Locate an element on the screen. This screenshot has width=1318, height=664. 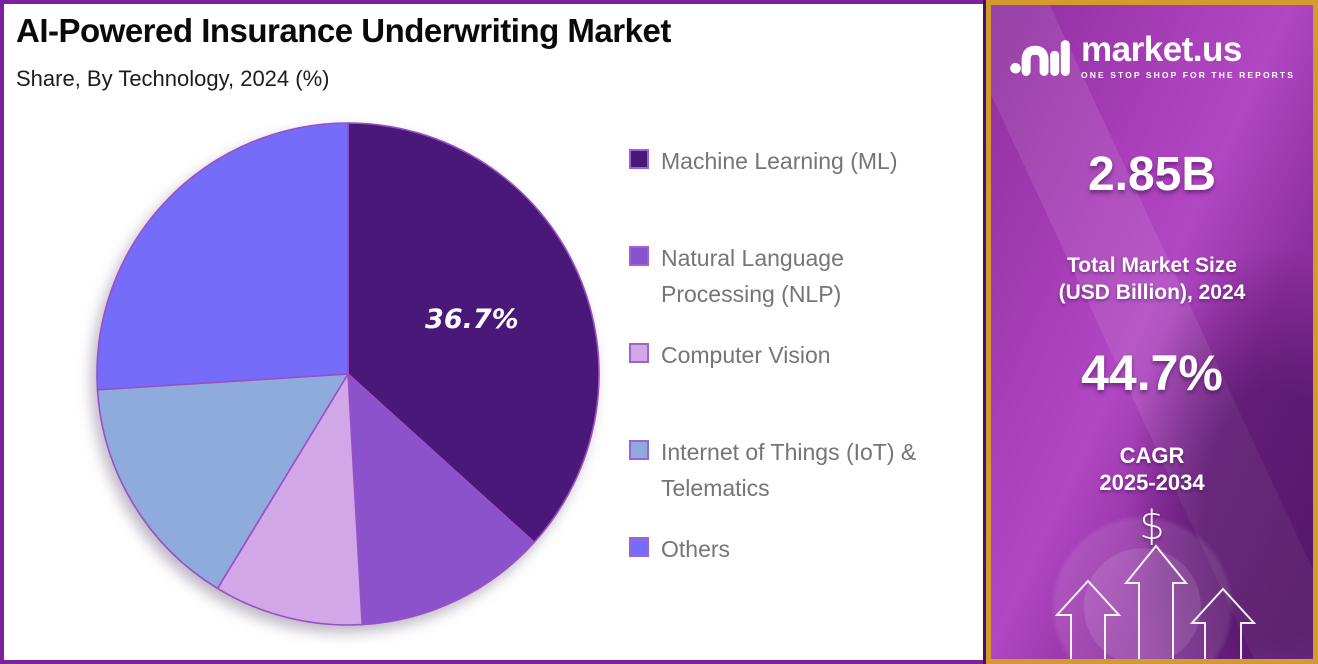
cagr-label-line1: CAGR is located at coordinates (1152, 455).